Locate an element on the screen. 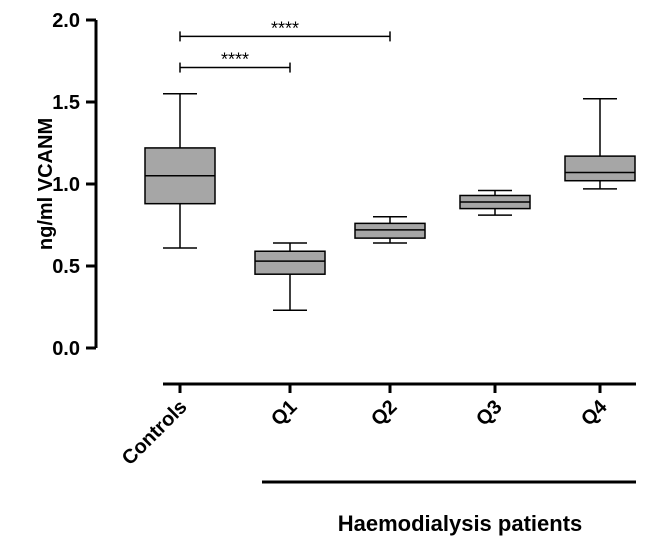 This screenshot has height=542, width=649. x-axis: Controls Q1 Q2 Q3 Q4 is located at coordinates (377, 426).